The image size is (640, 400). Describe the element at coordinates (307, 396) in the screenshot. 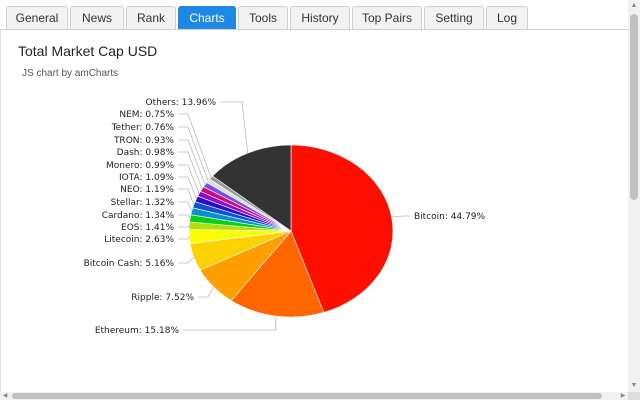

I see `horizontal-scroll-thumb` at that location.